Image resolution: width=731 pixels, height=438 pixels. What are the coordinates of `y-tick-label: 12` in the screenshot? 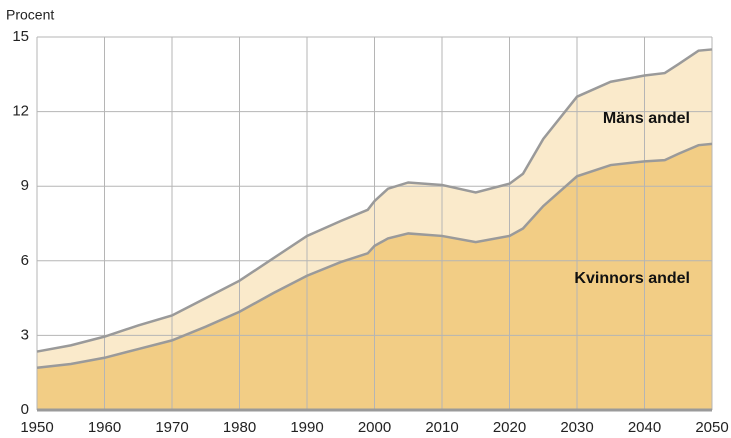 It's located at (20, 111).